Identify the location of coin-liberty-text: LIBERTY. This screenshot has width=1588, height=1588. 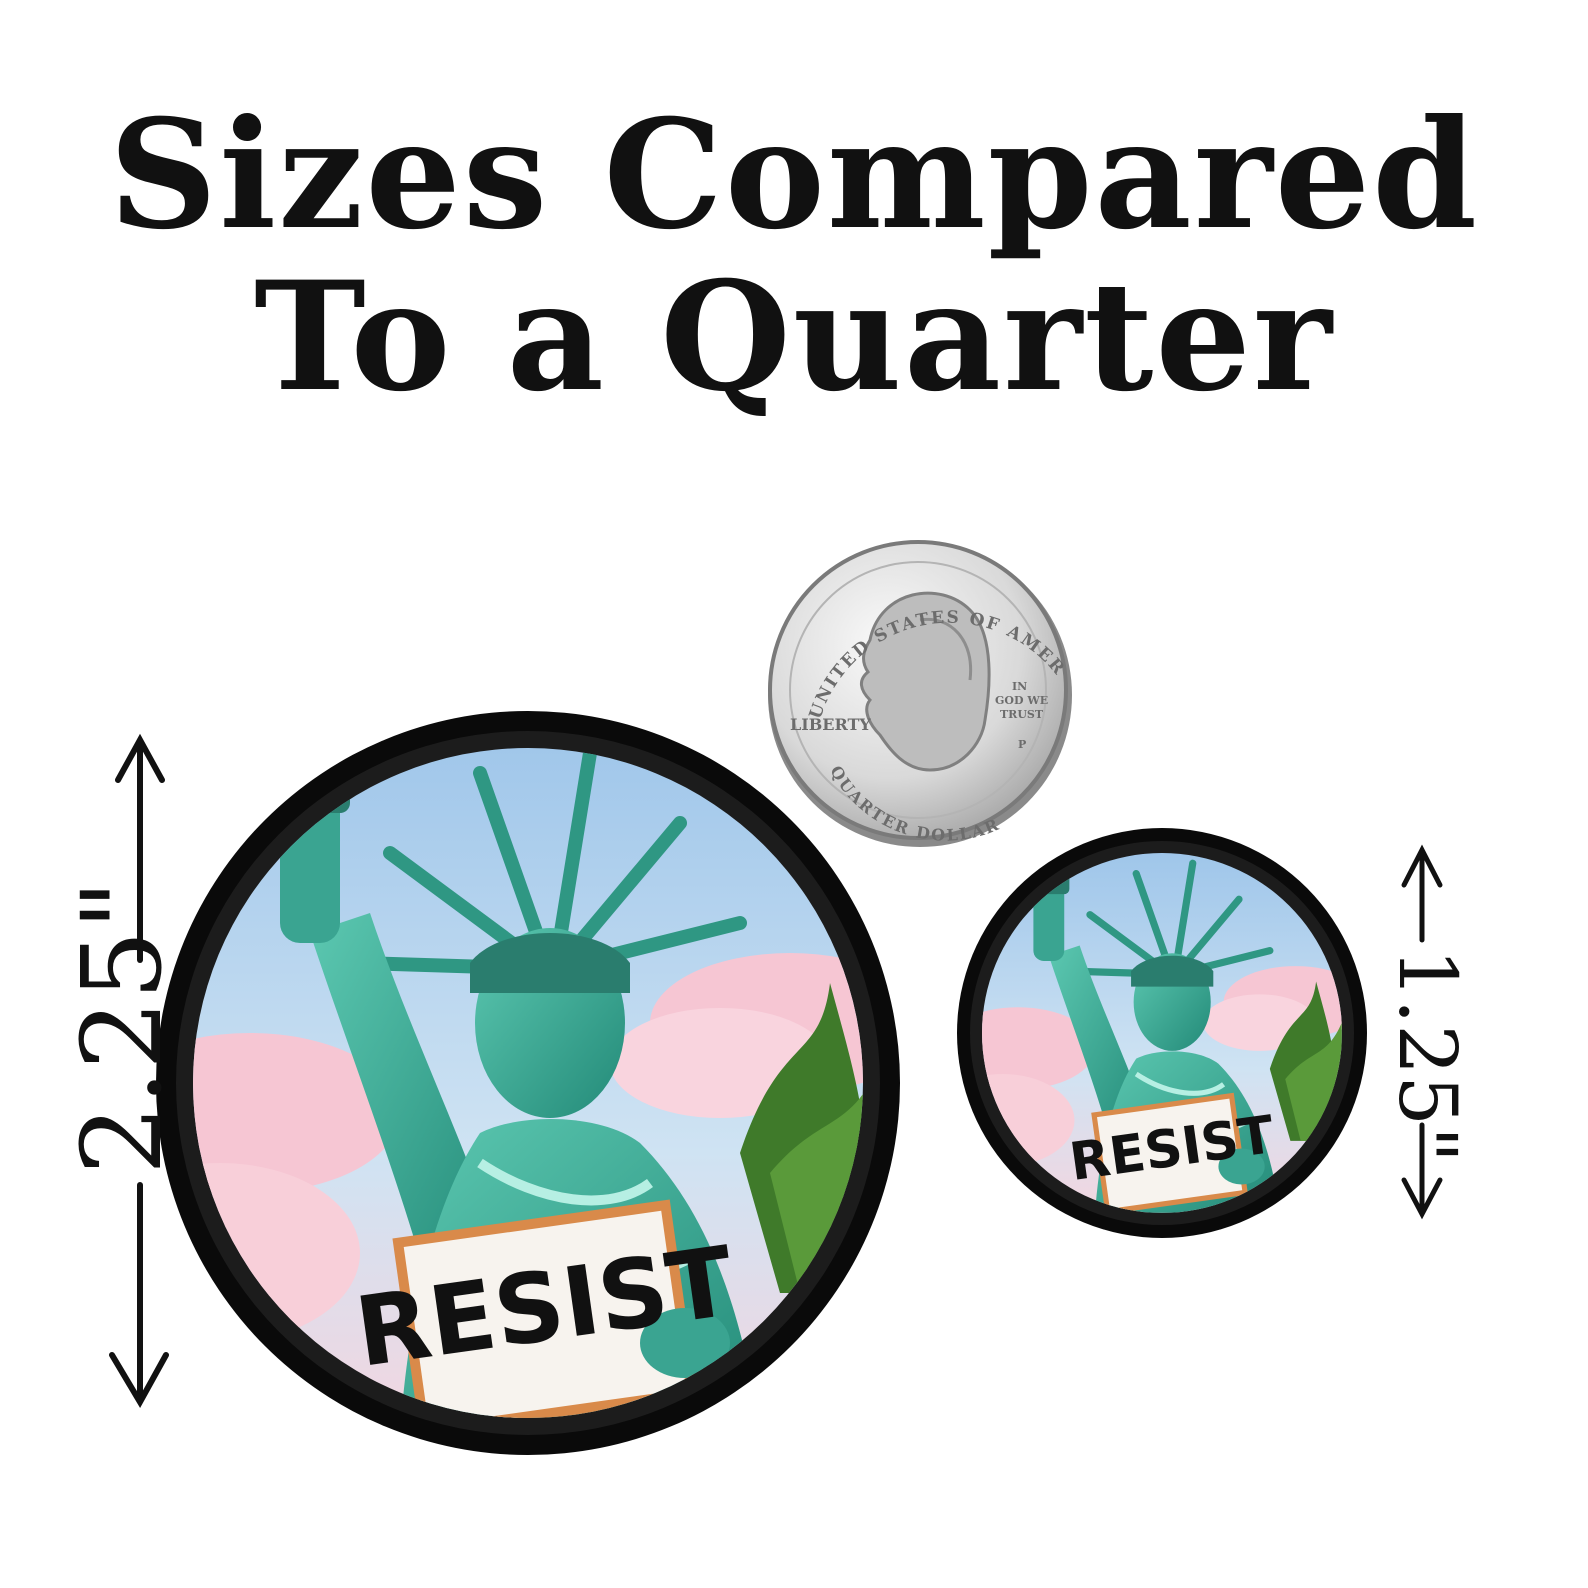
(830, 724).